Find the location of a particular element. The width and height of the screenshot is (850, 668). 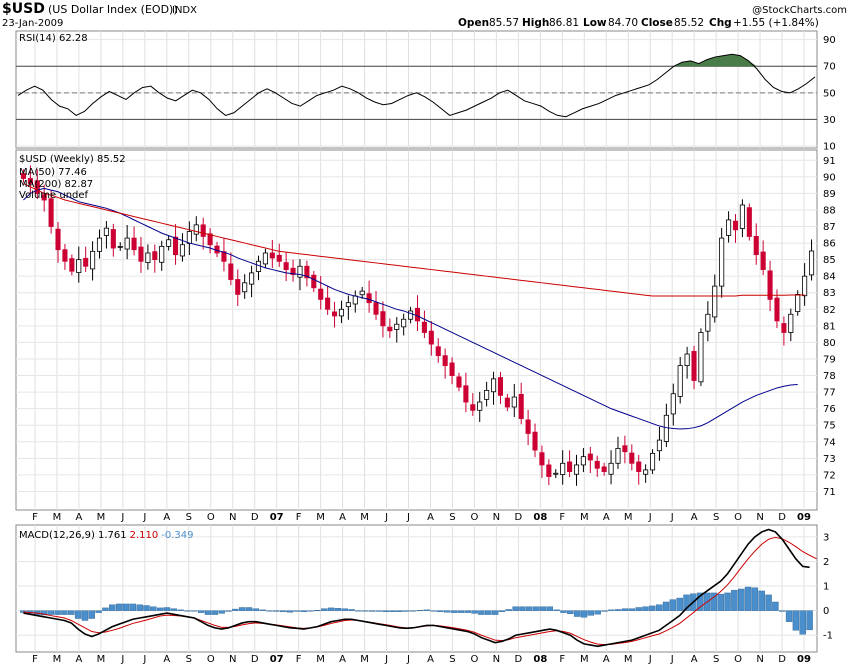

price-y-tick-label: 72 is located at coordinates (829, 475).